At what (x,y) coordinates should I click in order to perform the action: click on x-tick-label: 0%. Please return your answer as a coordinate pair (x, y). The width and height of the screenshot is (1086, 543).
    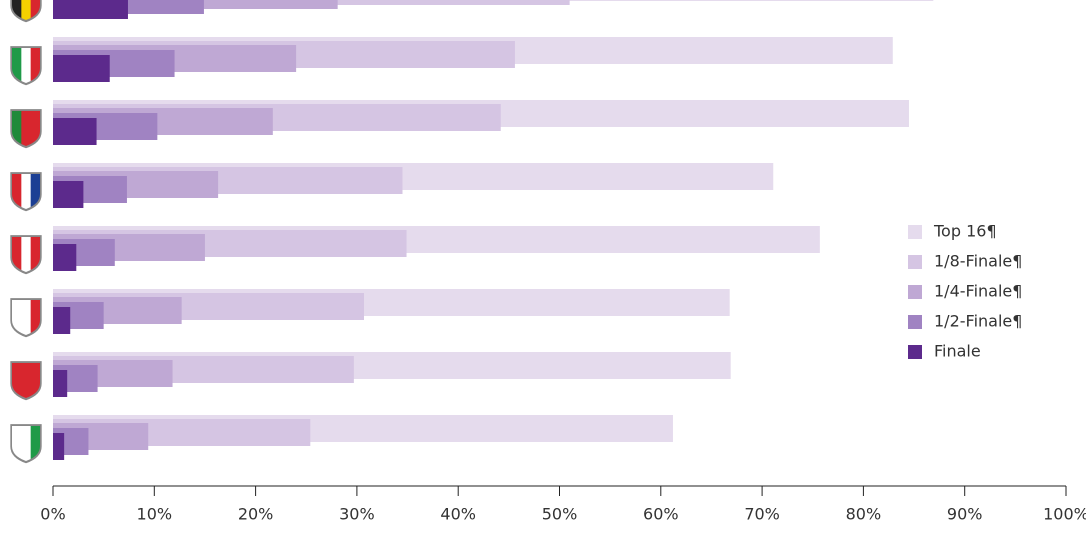
    Looking at the image, I should click on (52, 514).